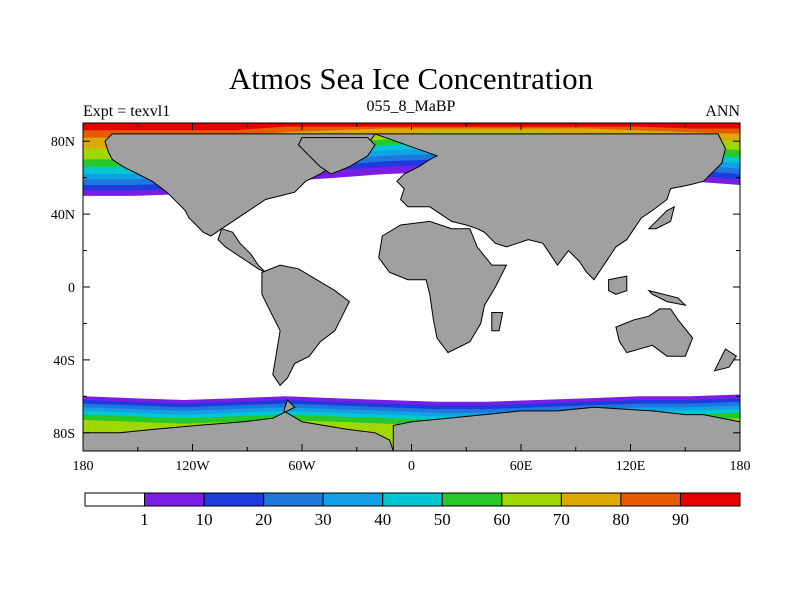 The height and width of the screenshot is (600, 800). Describe the element at coordinates (550, 207) in the screenshot. I see `land-eurasia` at that location.